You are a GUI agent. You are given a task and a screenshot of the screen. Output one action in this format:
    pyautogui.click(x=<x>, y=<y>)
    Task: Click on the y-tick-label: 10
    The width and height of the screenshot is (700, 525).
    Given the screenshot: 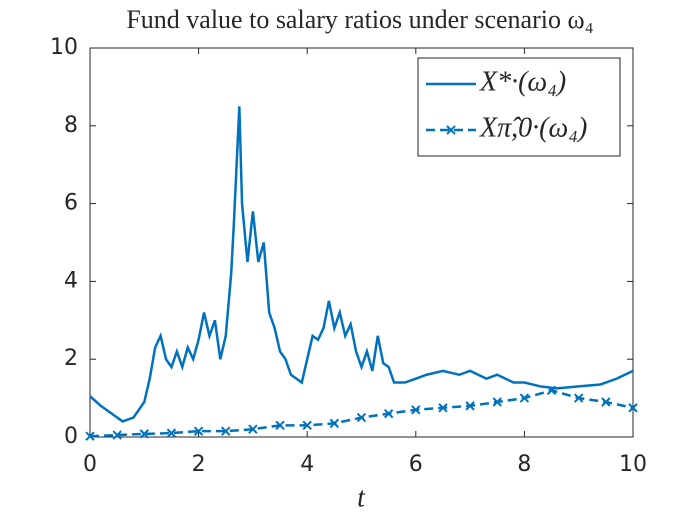 What is the action you would take?
    pyautogui.click(x=64, y=47)
    